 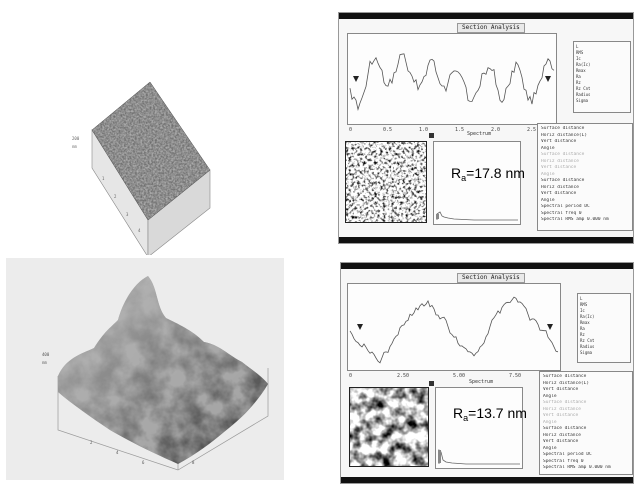 I want to click on ra-subscript: a, so click(x=464, y=178).